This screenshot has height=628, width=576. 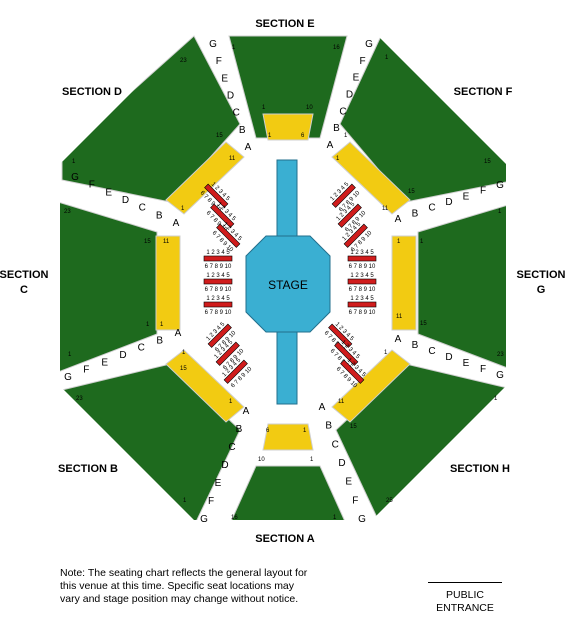 What do you see at coordinates (183, 61) in the screenshot?
I see `seat-num-d-23: 23` at bounding box center [183, 61].